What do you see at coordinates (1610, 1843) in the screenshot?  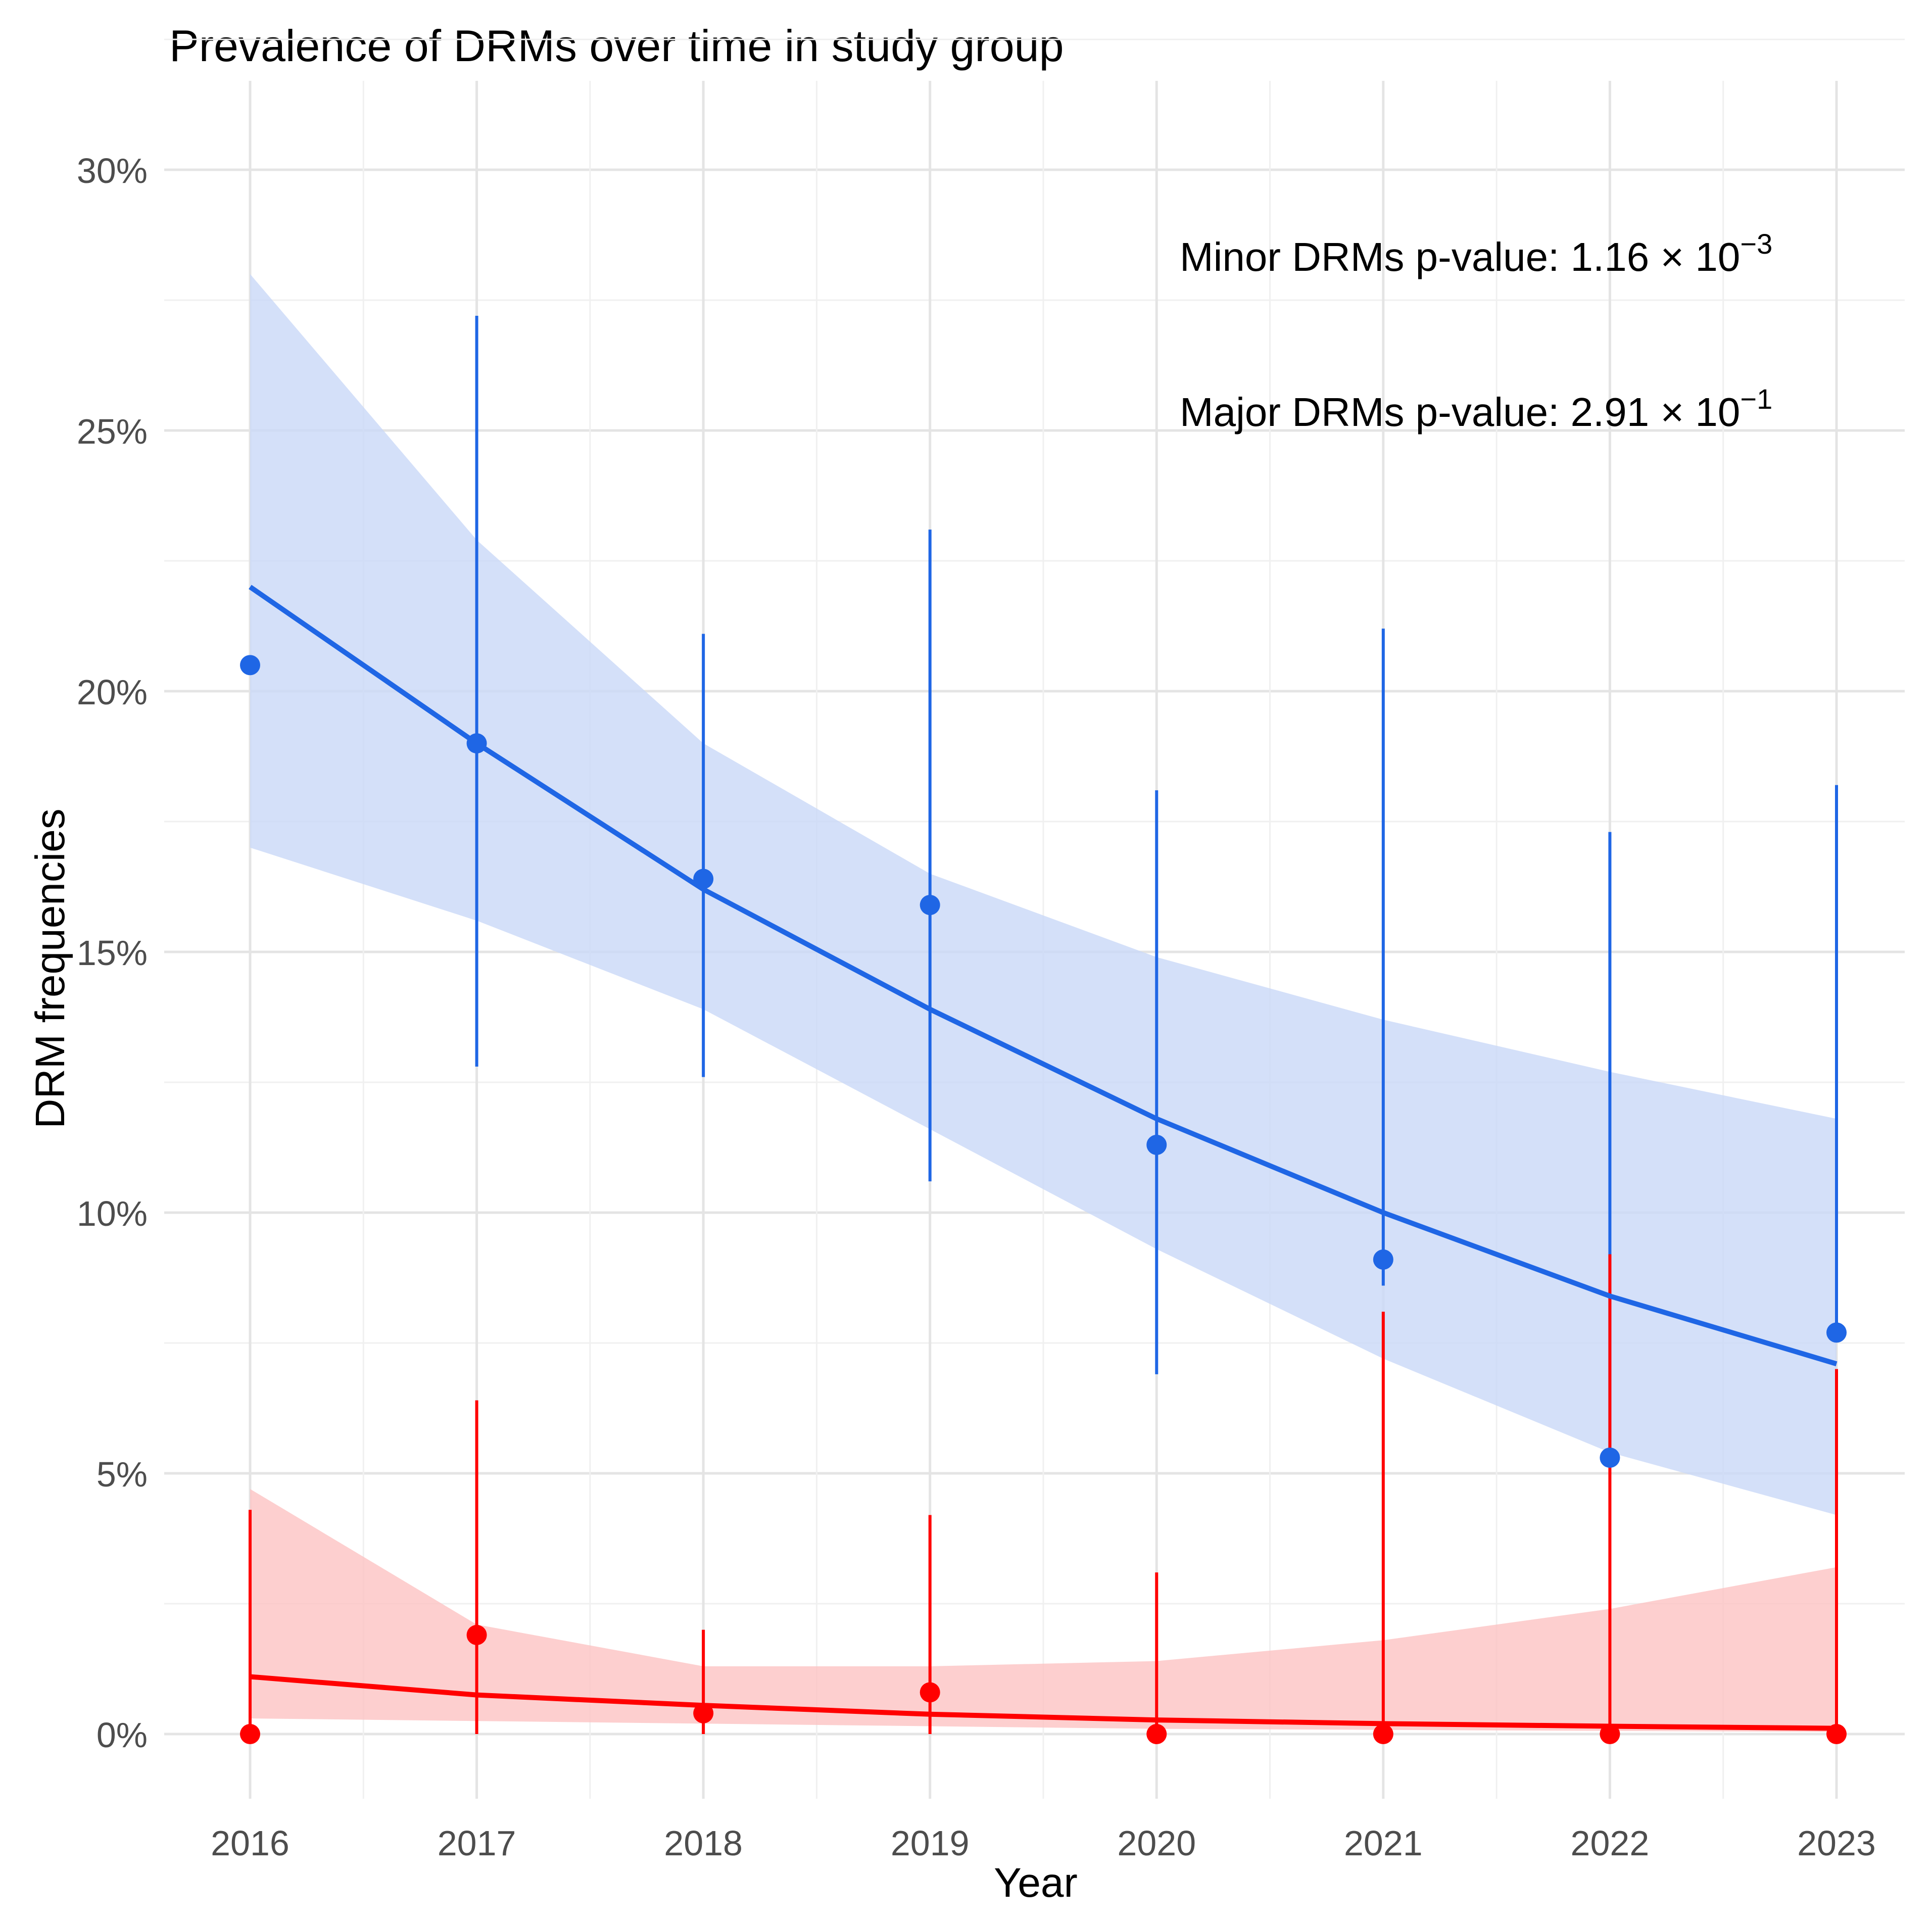 I see `x-tick-label: 2022` at bounding box center [1610, 1843].